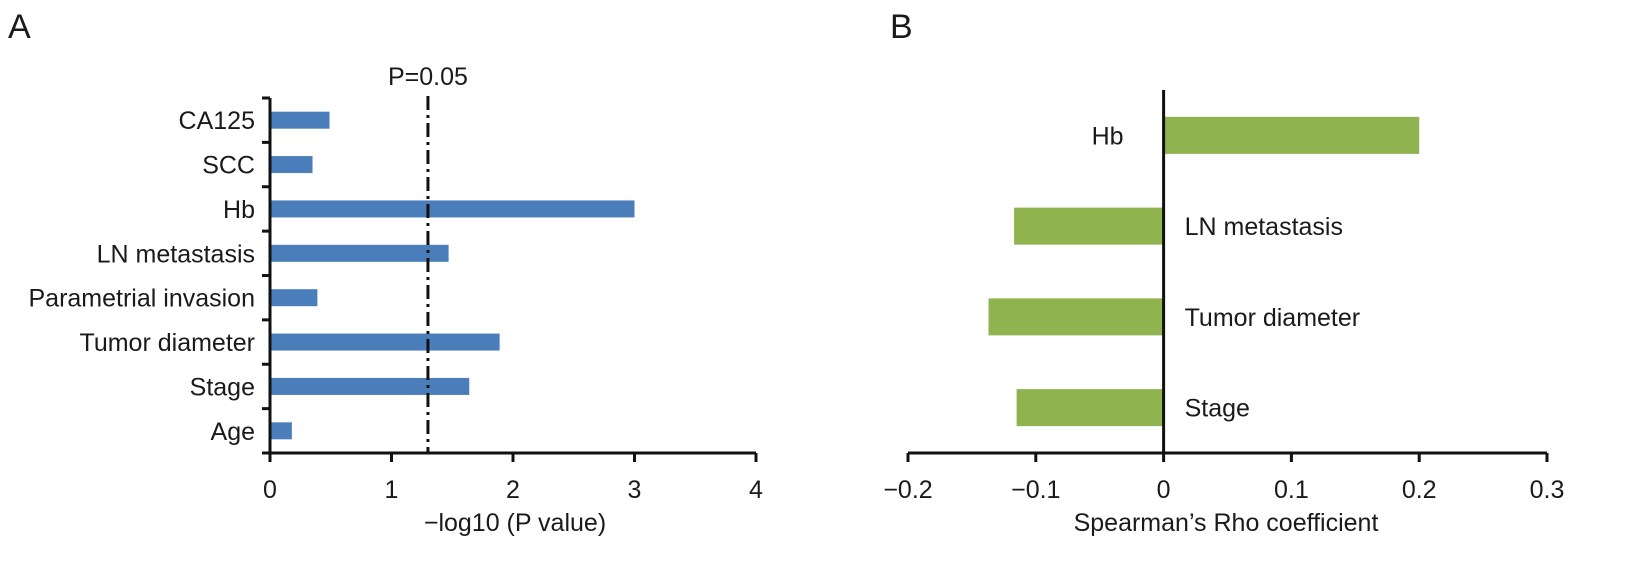  I want to click on bar-ca125, so click(300, 120).